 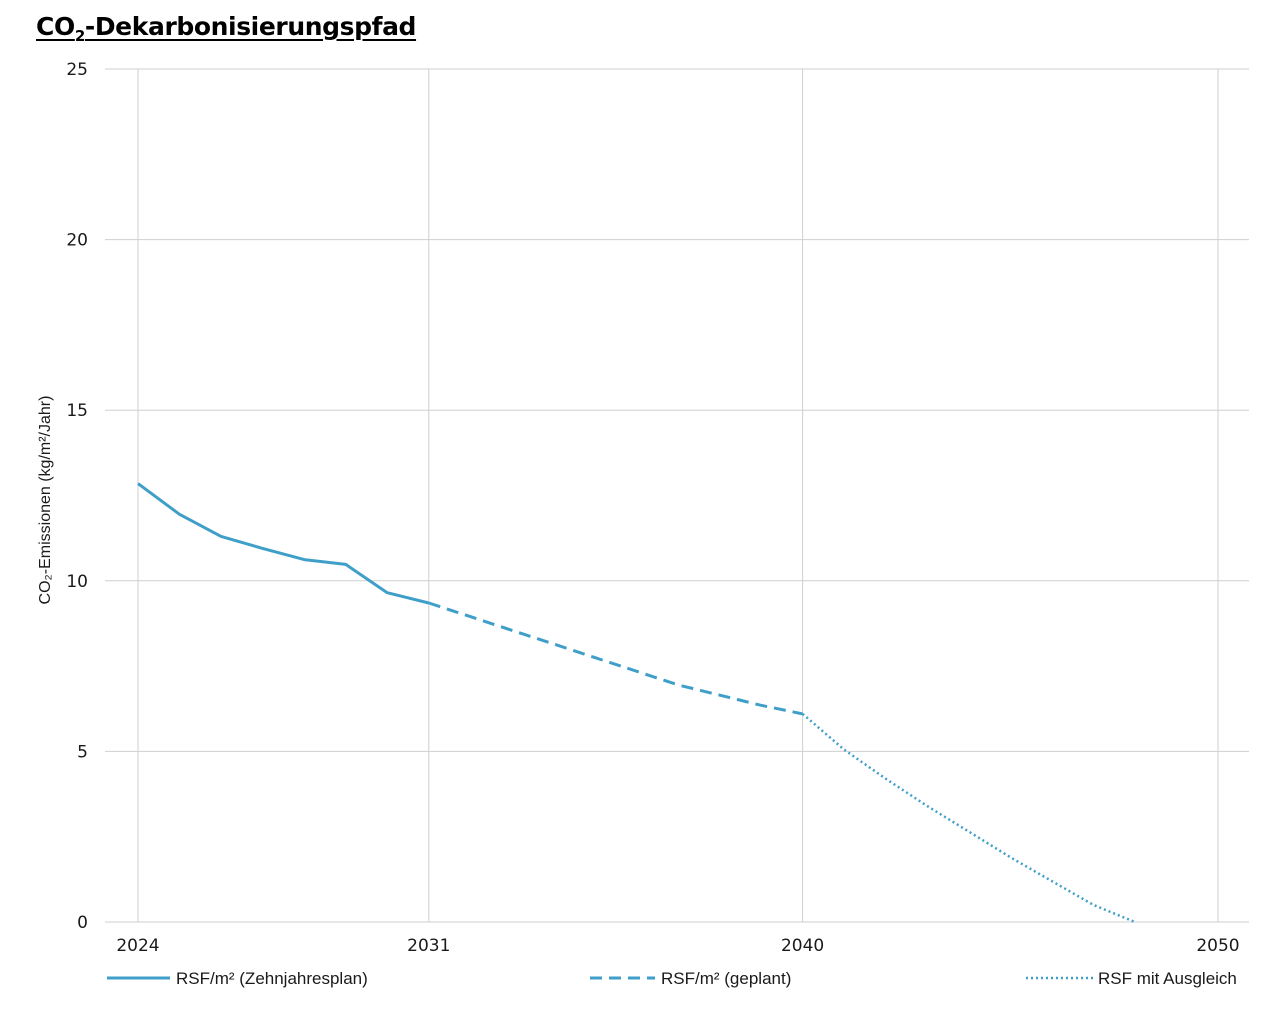 I want to click on chart-title-main: CO, so click(x=55, y=26).